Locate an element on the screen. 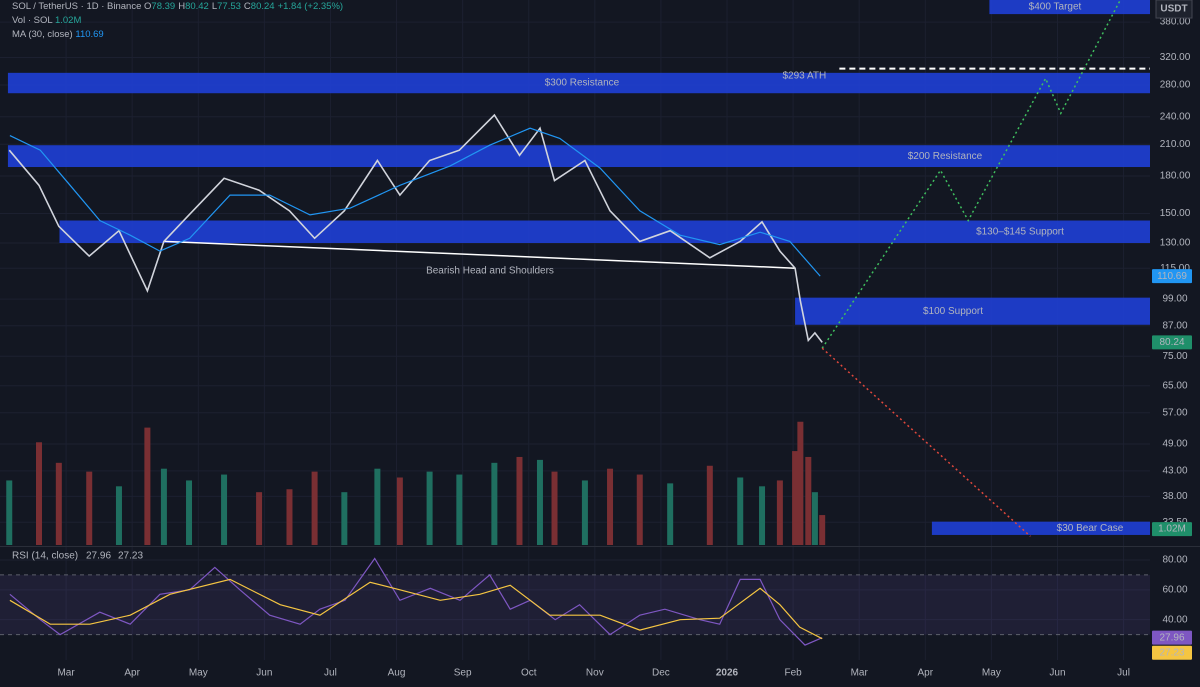 The width and height of the screenshot is (1200, 687). y-tick-label: 38.00 is located at coordinates (1174, 496).